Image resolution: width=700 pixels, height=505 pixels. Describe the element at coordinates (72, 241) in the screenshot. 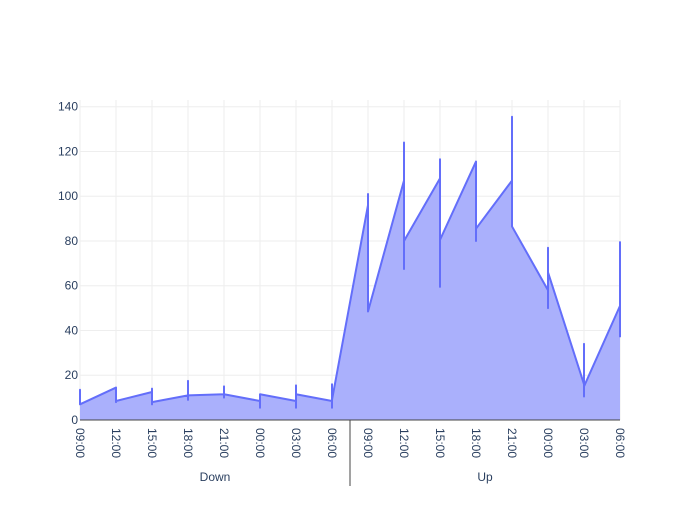

I see `y-tick-label: 80` at that location.